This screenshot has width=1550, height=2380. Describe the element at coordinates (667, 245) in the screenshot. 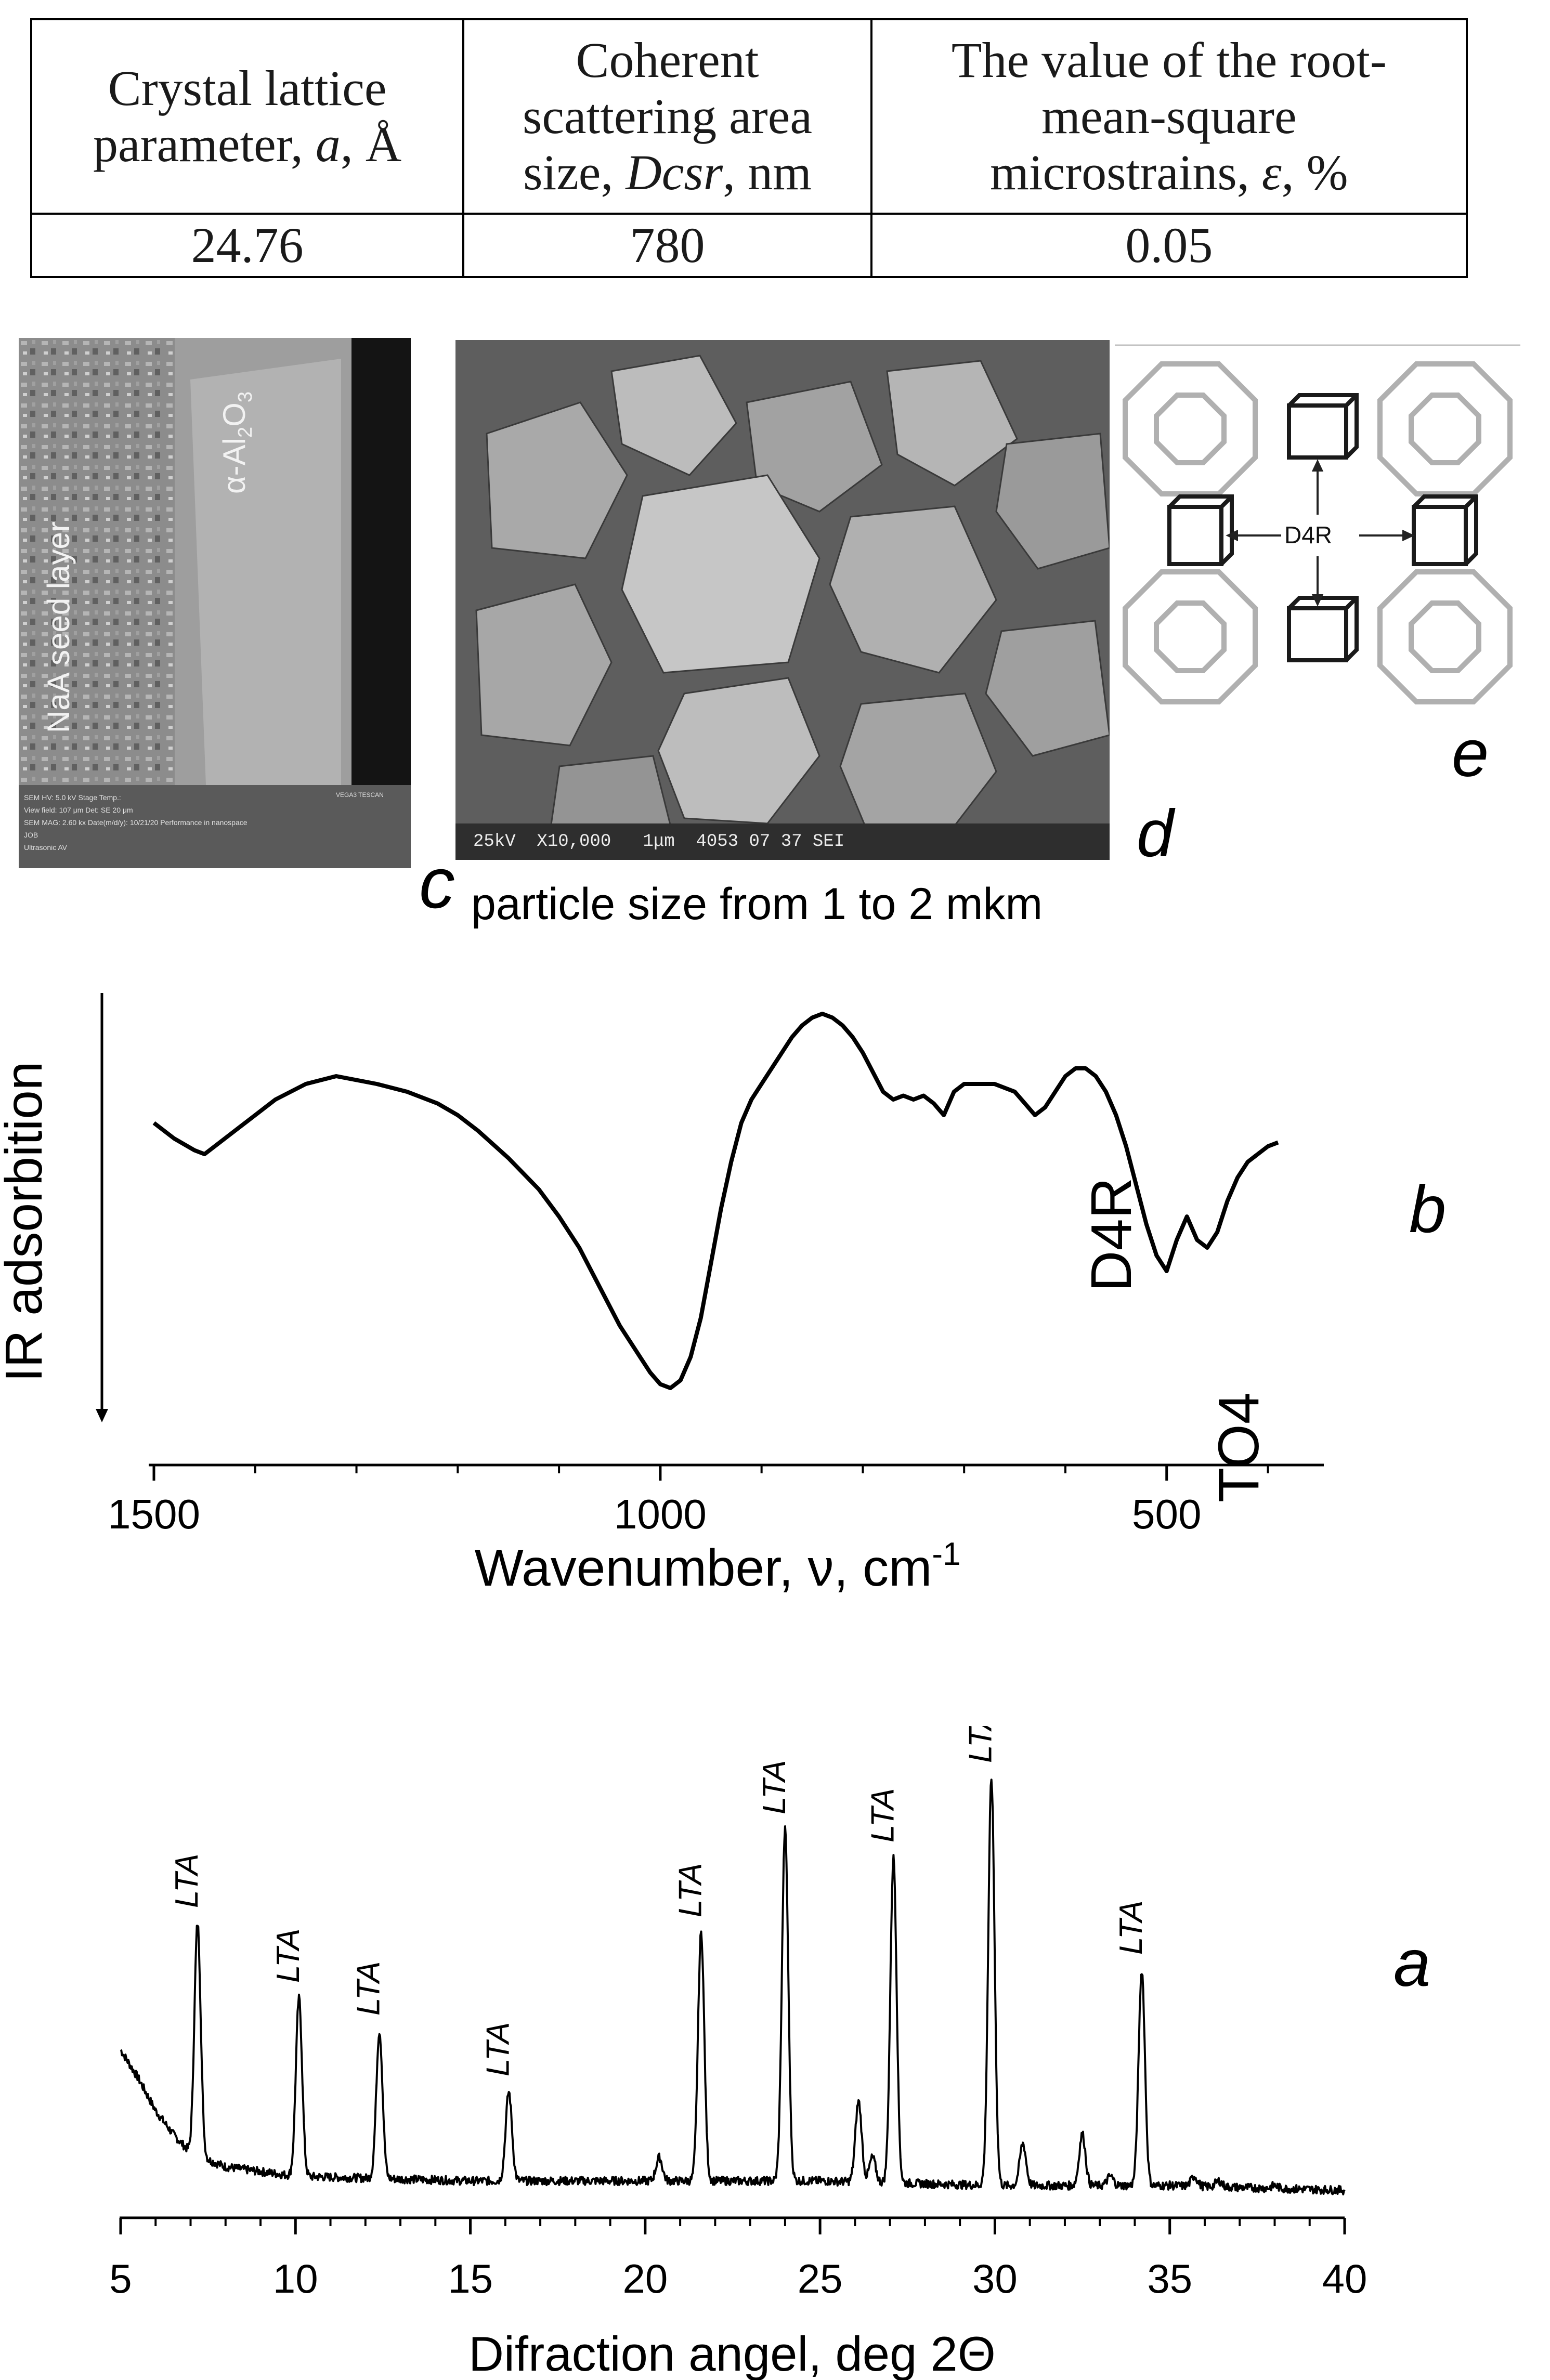

I see `table-cell-dcsr: 780` at that location.